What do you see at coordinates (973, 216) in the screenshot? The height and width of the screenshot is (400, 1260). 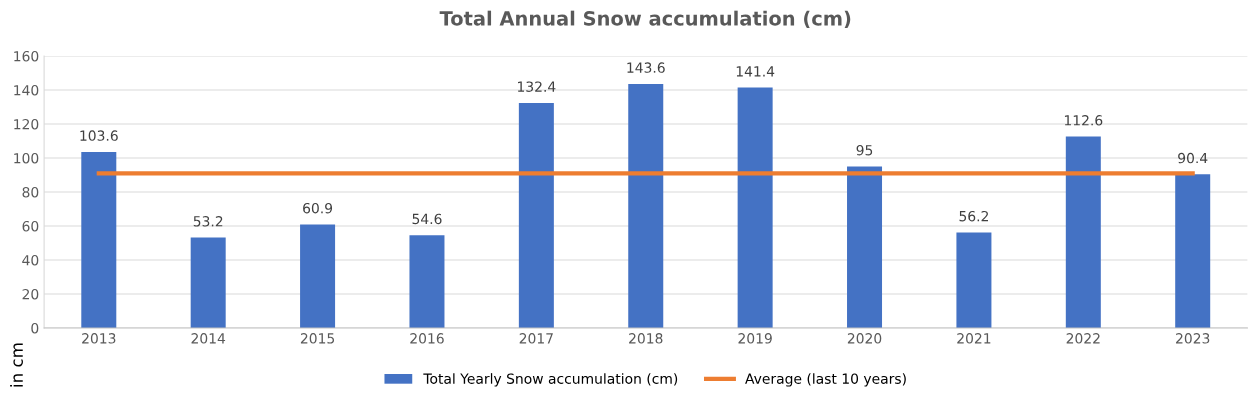 I see `data-label: 56.2` at bounding box center [973, 216].